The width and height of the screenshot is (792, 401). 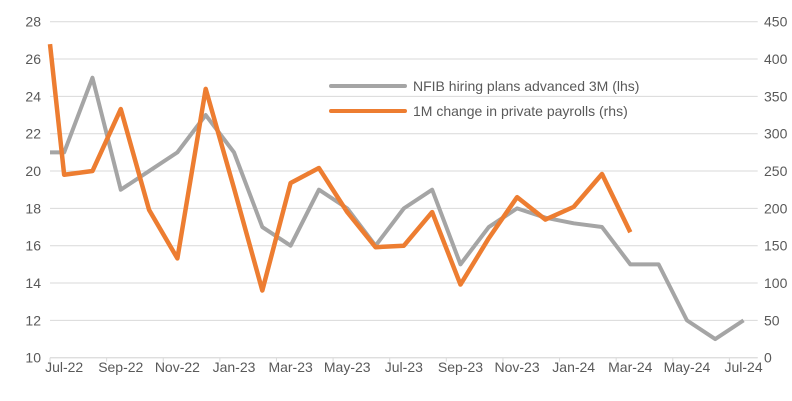 What do you see at coordinates (776, 171) in the screenshot?
I see `right-axis-tick-label: 250` at bounding box center [776, 171].